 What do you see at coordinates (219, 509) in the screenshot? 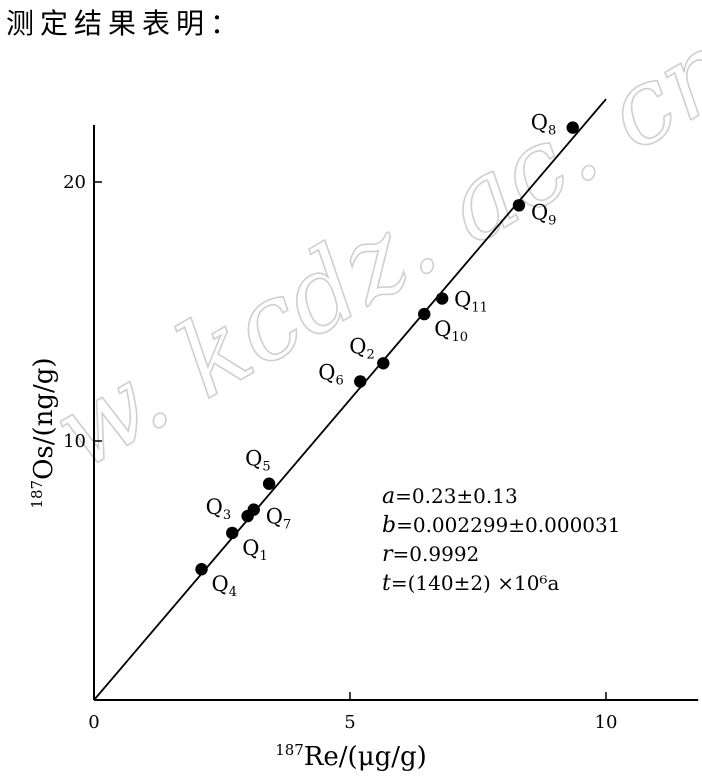
I see `point-label: Q3` at bounding box center [219, 509].